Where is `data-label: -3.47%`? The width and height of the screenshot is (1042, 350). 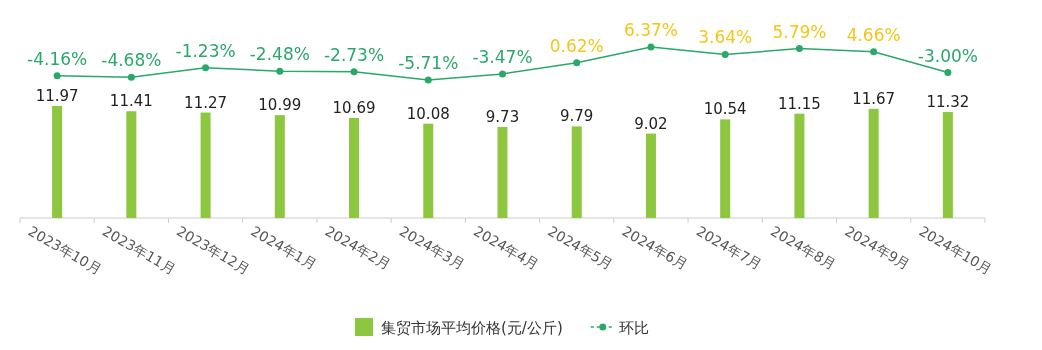
data-label: -3.47% is located at coordinates (502, 56).